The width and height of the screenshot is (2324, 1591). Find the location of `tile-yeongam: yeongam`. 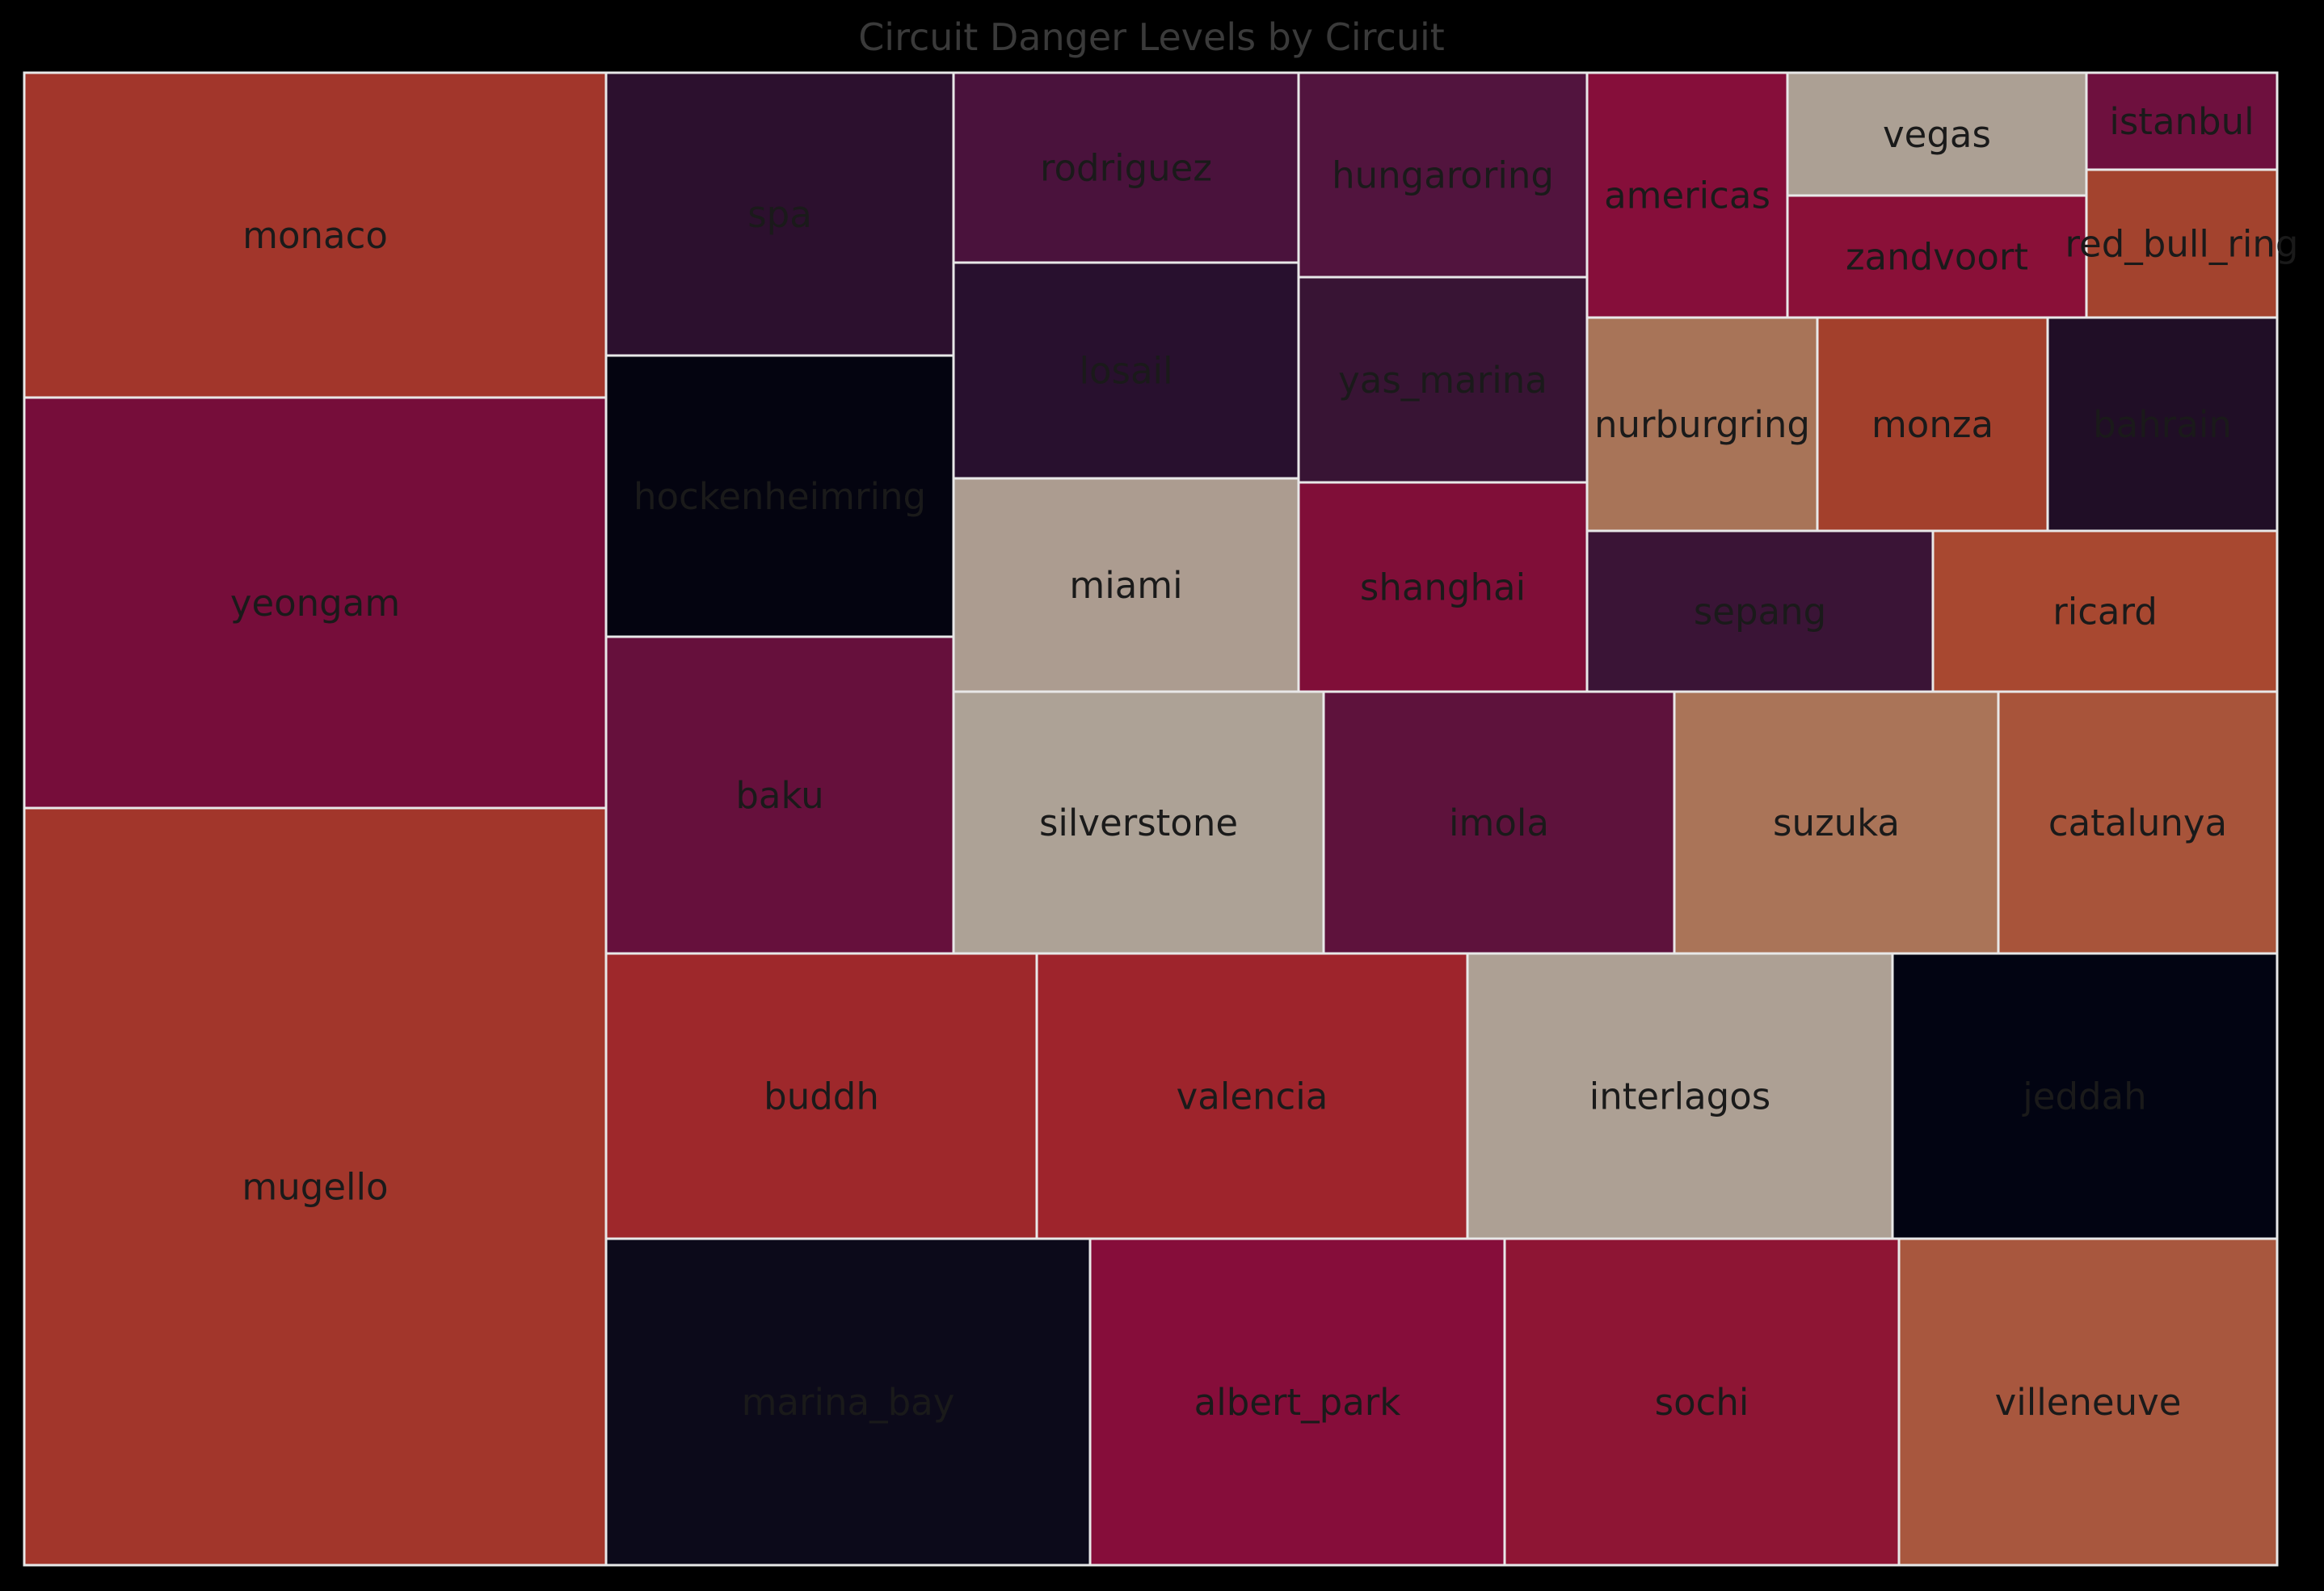

tile-yeongam: yeongam is located at coordinates (315, 603).